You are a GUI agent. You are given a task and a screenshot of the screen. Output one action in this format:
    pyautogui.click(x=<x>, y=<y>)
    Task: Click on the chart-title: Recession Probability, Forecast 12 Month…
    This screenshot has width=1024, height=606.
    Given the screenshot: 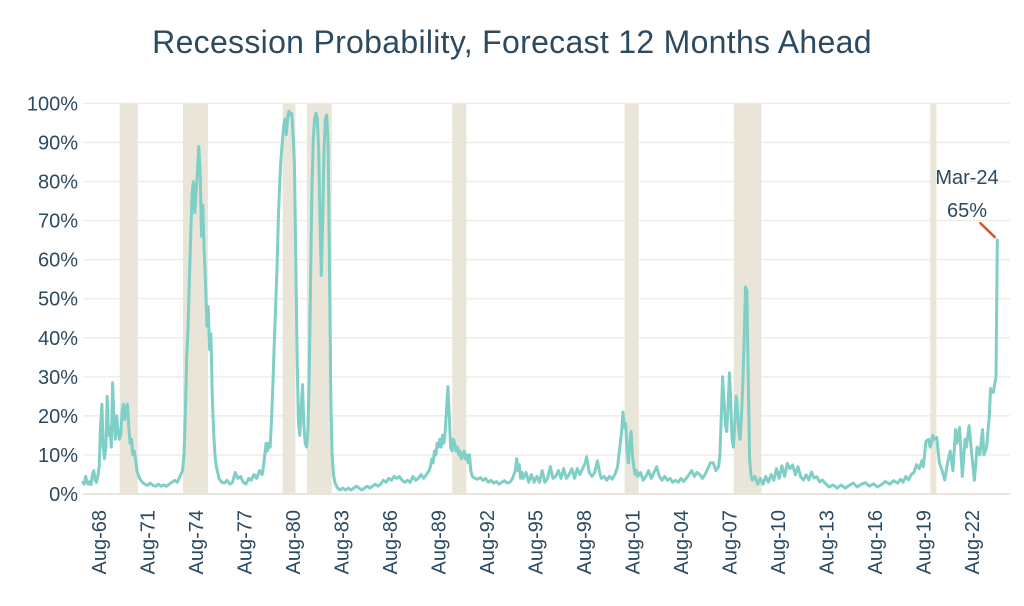 What is the action you would take?
    pyautogui.click(x=512, y=42)
    